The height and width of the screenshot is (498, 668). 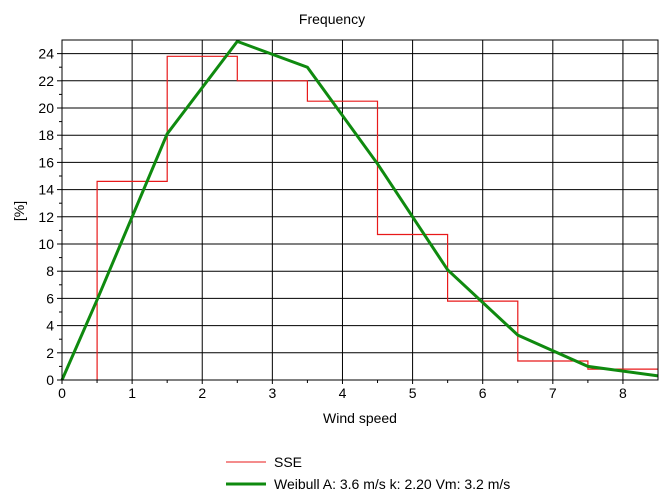 What do you see at coordinates (46, 244) in the screenshot?
I see `y-tick-label: 10` at bounding box center [46, 244].